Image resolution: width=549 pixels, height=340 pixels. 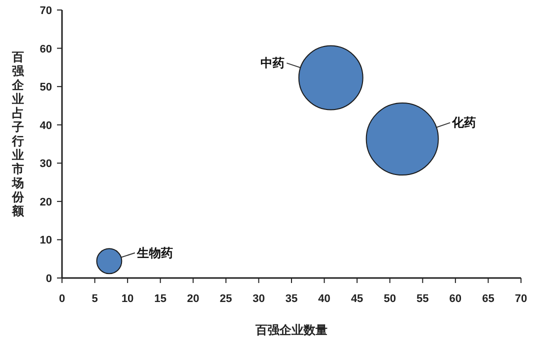 What do you see at coordinates (463, 123) in the screenshot?
I see `annotation: 化药` at bounding box center [463, 123].